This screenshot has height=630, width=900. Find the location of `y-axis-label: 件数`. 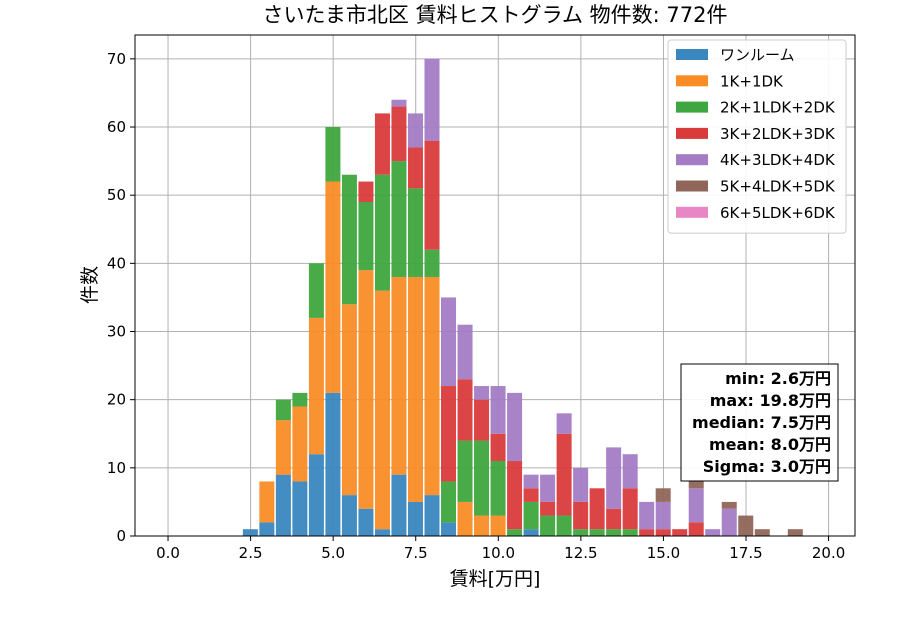

y-axis-label: 件数 is located at coordinates (90, 285).